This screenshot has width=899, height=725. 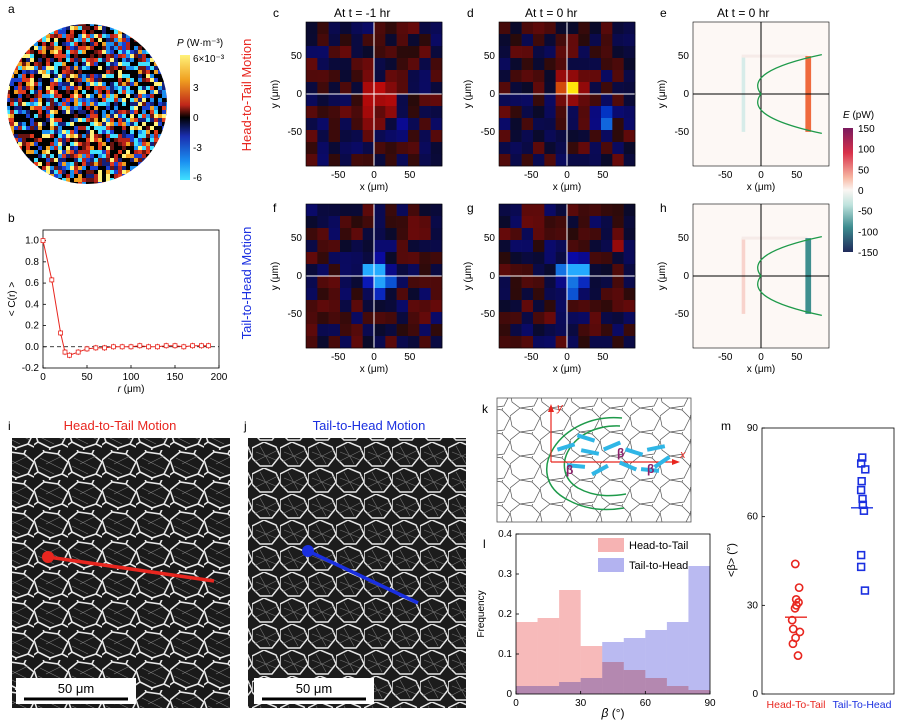 What do you see at coordinates (246, 283) in the screenshot?
I see `row-label-tail-to-head: Tail-to-Head Motion` at bounding box center [246, 283].